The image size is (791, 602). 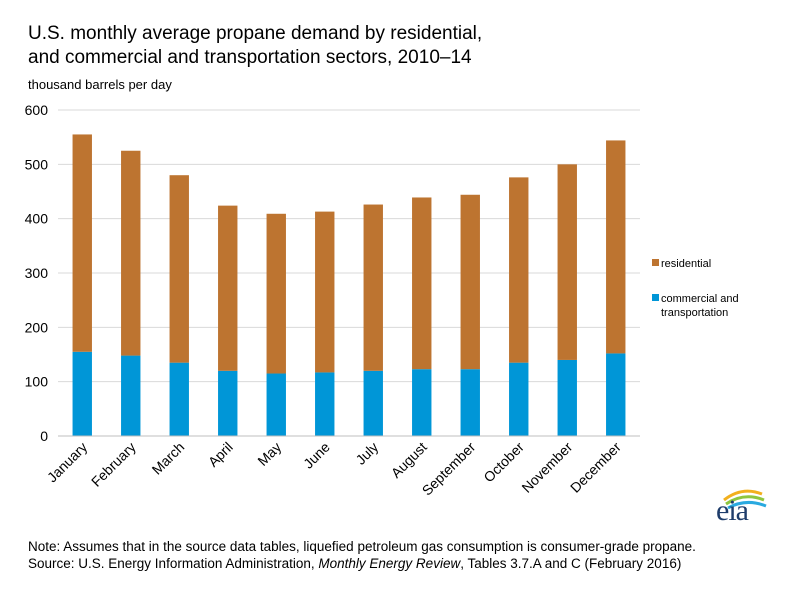 I want to click on source-publication: Monthly Energy Review, so click(x=389, y=563).